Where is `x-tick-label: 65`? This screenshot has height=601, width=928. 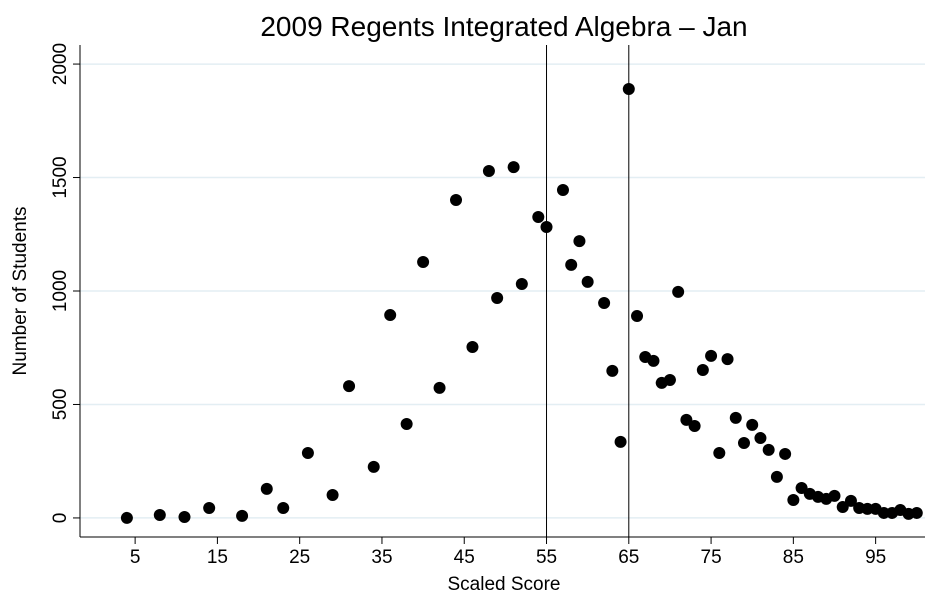
x-tick-label: 65 is located at coordinates (628, 557).